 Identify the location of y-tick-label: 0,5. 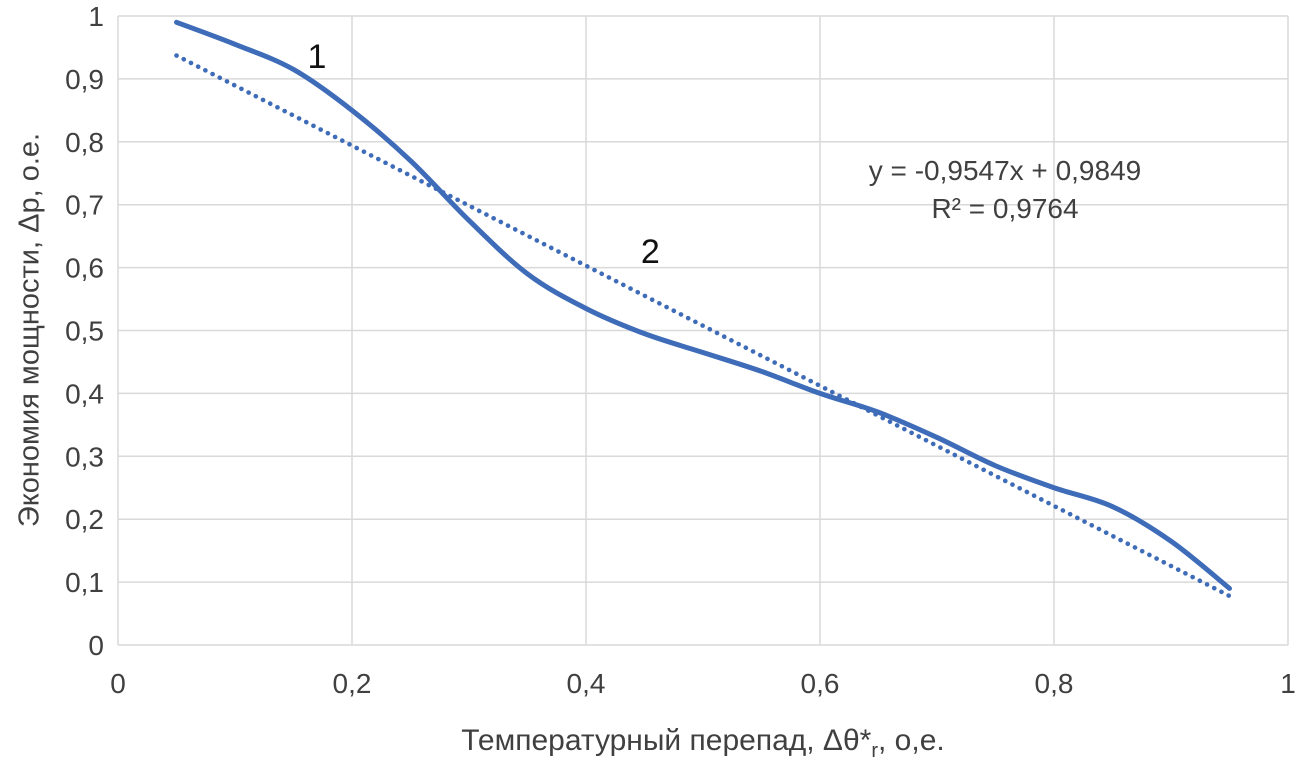
(84, 331).